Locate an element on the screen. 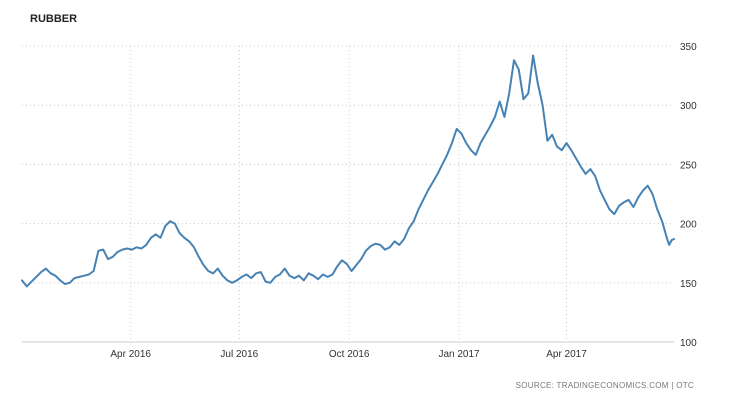  y-tick-label: 100 is located at coordinates (688, 343).